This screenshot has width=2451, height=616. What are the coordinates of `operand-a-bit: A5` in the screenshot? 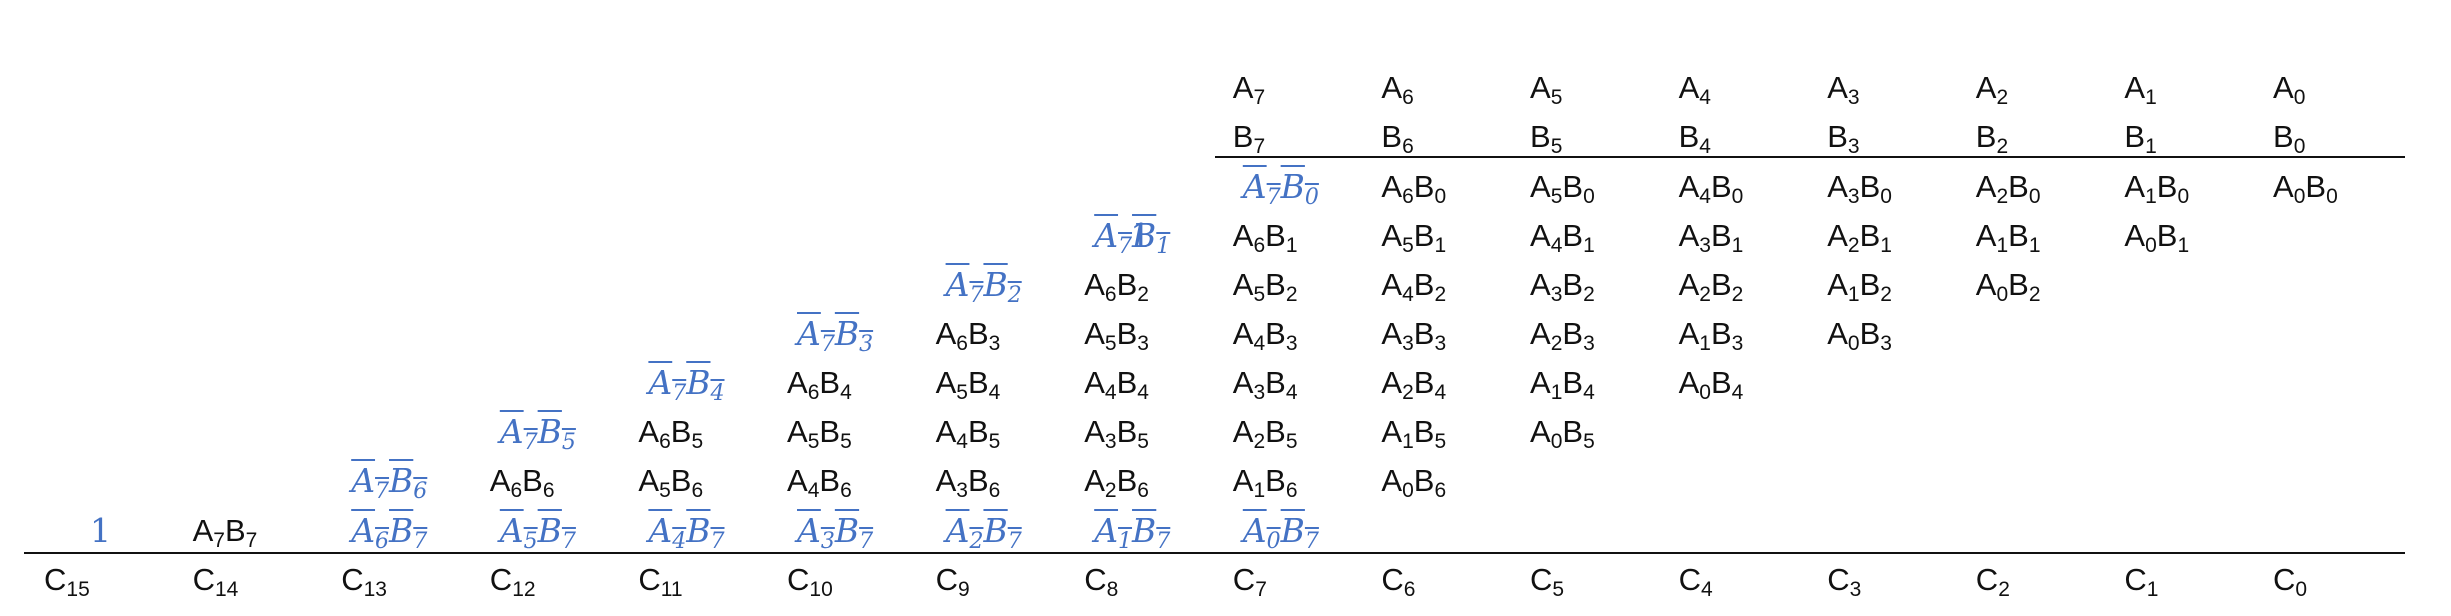 It's located at (1546, 89).